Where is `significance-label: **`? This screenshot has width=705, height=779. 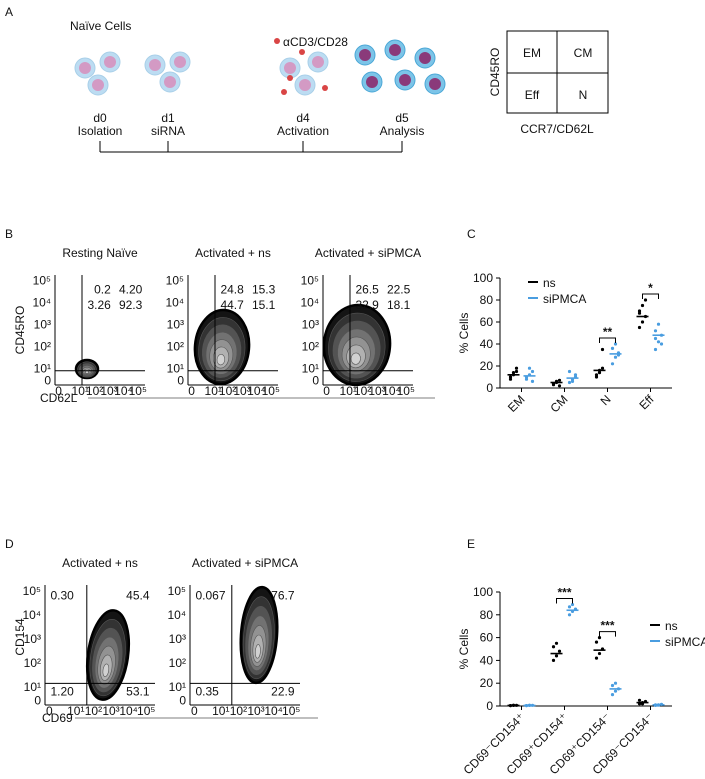
significance-label: ** is located at coordinates (608, 332).